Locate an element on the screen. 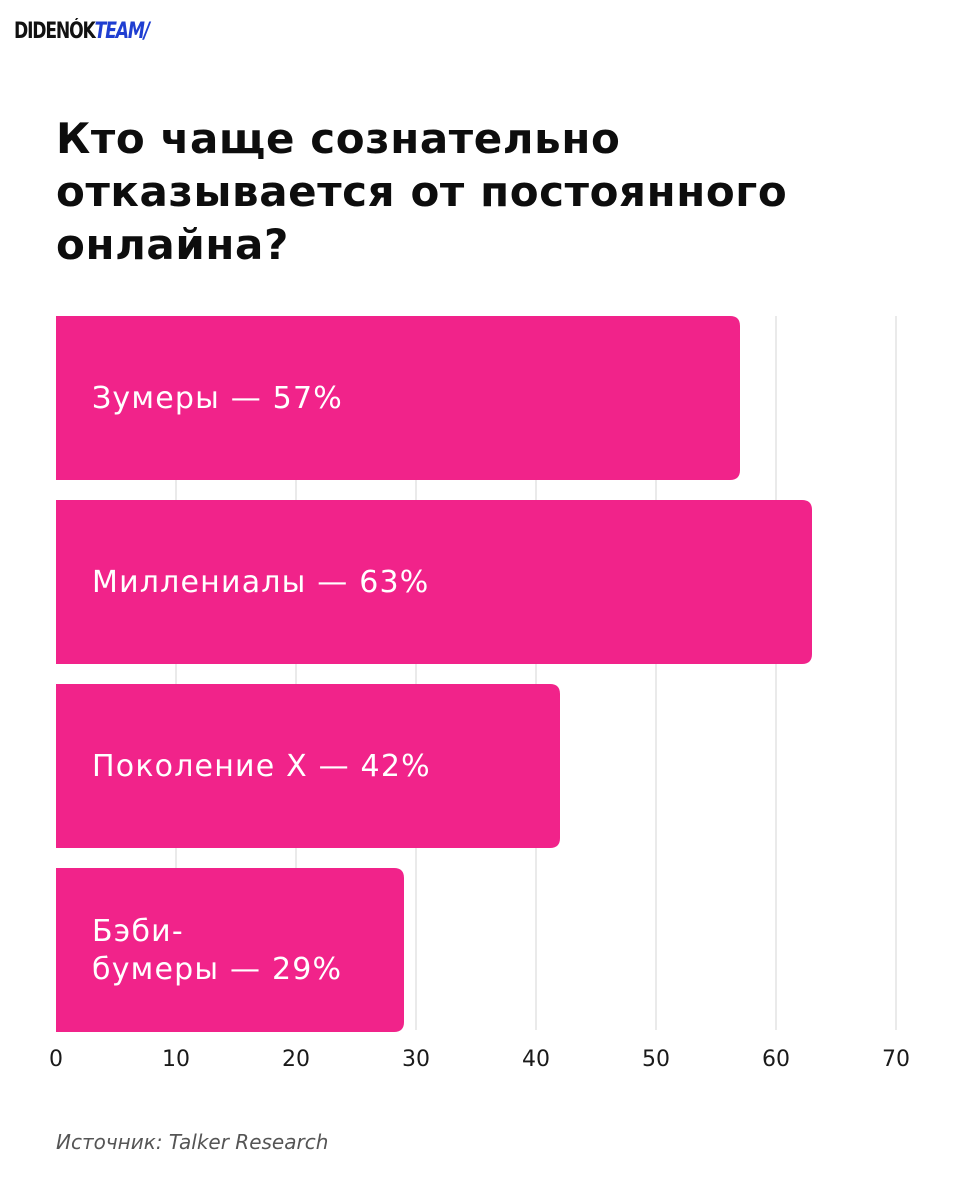  x-tick-label: 70 is located at coordinates (896, 1059).